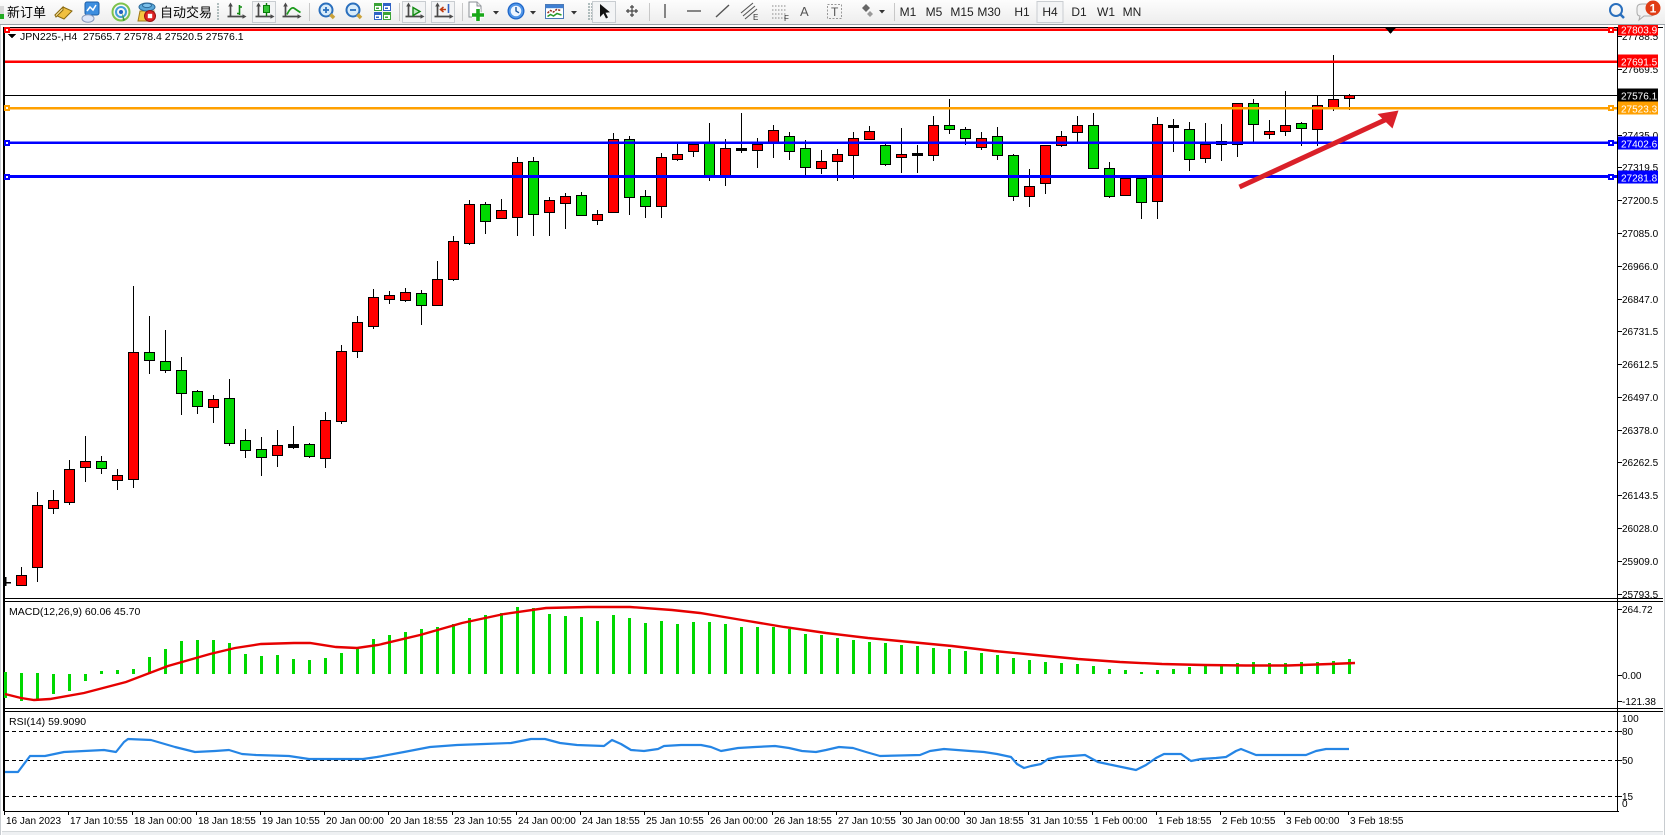  I want to click on svg-text: RSI(14) 59.9090, so click(47, 722).